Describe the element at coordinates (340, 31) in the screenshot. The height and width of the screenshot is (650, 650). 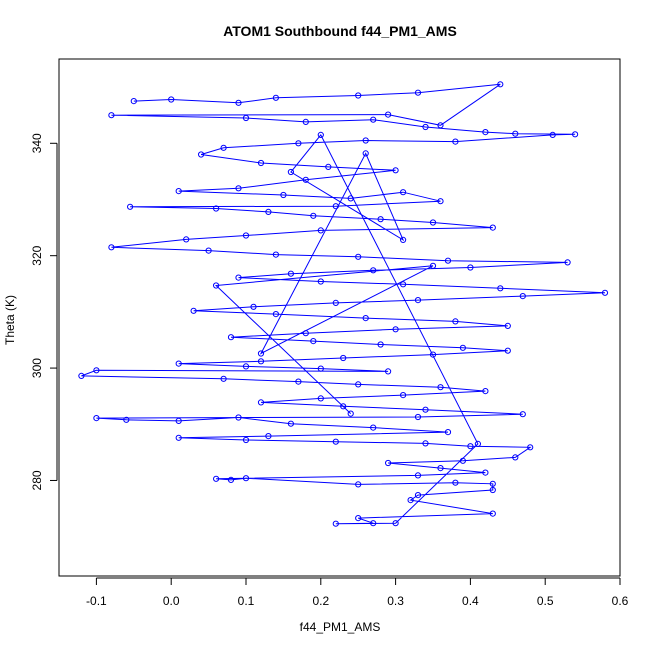
I see `chart-title: ATOM1 Southbound f44_PM1_AMS` at that location.